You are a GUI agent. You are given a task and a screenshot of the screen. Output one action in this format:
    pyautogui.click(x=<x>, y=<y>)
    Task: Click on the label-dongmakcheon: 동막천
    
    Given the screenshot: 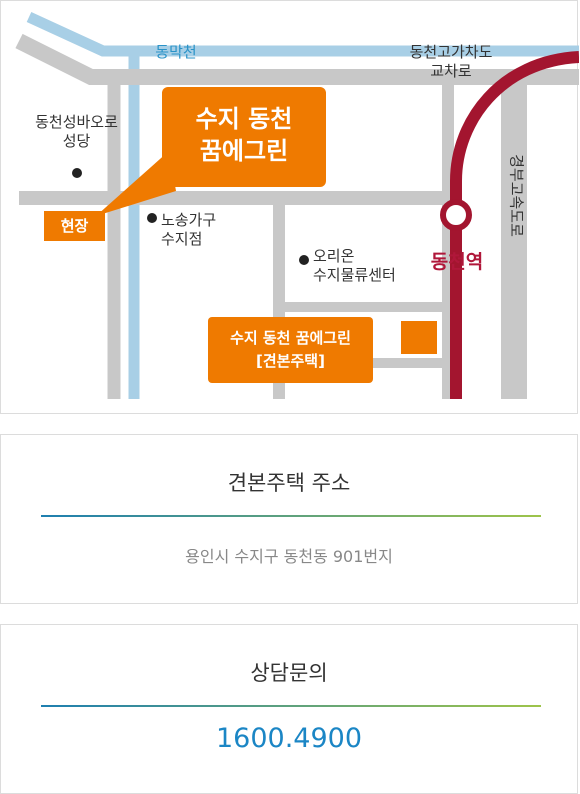 What is the action you would take?
    pyautogui.click(x=176, y=52)
    